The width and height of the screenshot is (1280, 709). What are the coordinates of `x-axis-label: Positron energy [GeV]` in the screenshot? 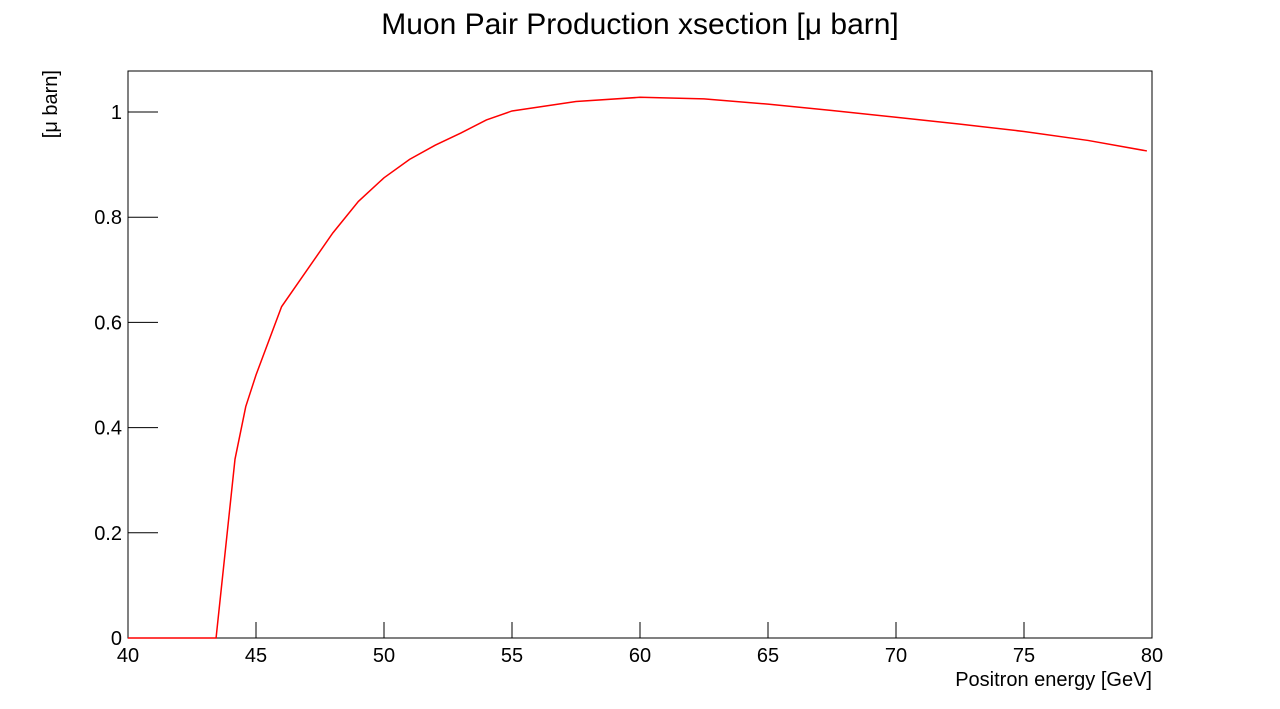 It's located at (1053, 680).